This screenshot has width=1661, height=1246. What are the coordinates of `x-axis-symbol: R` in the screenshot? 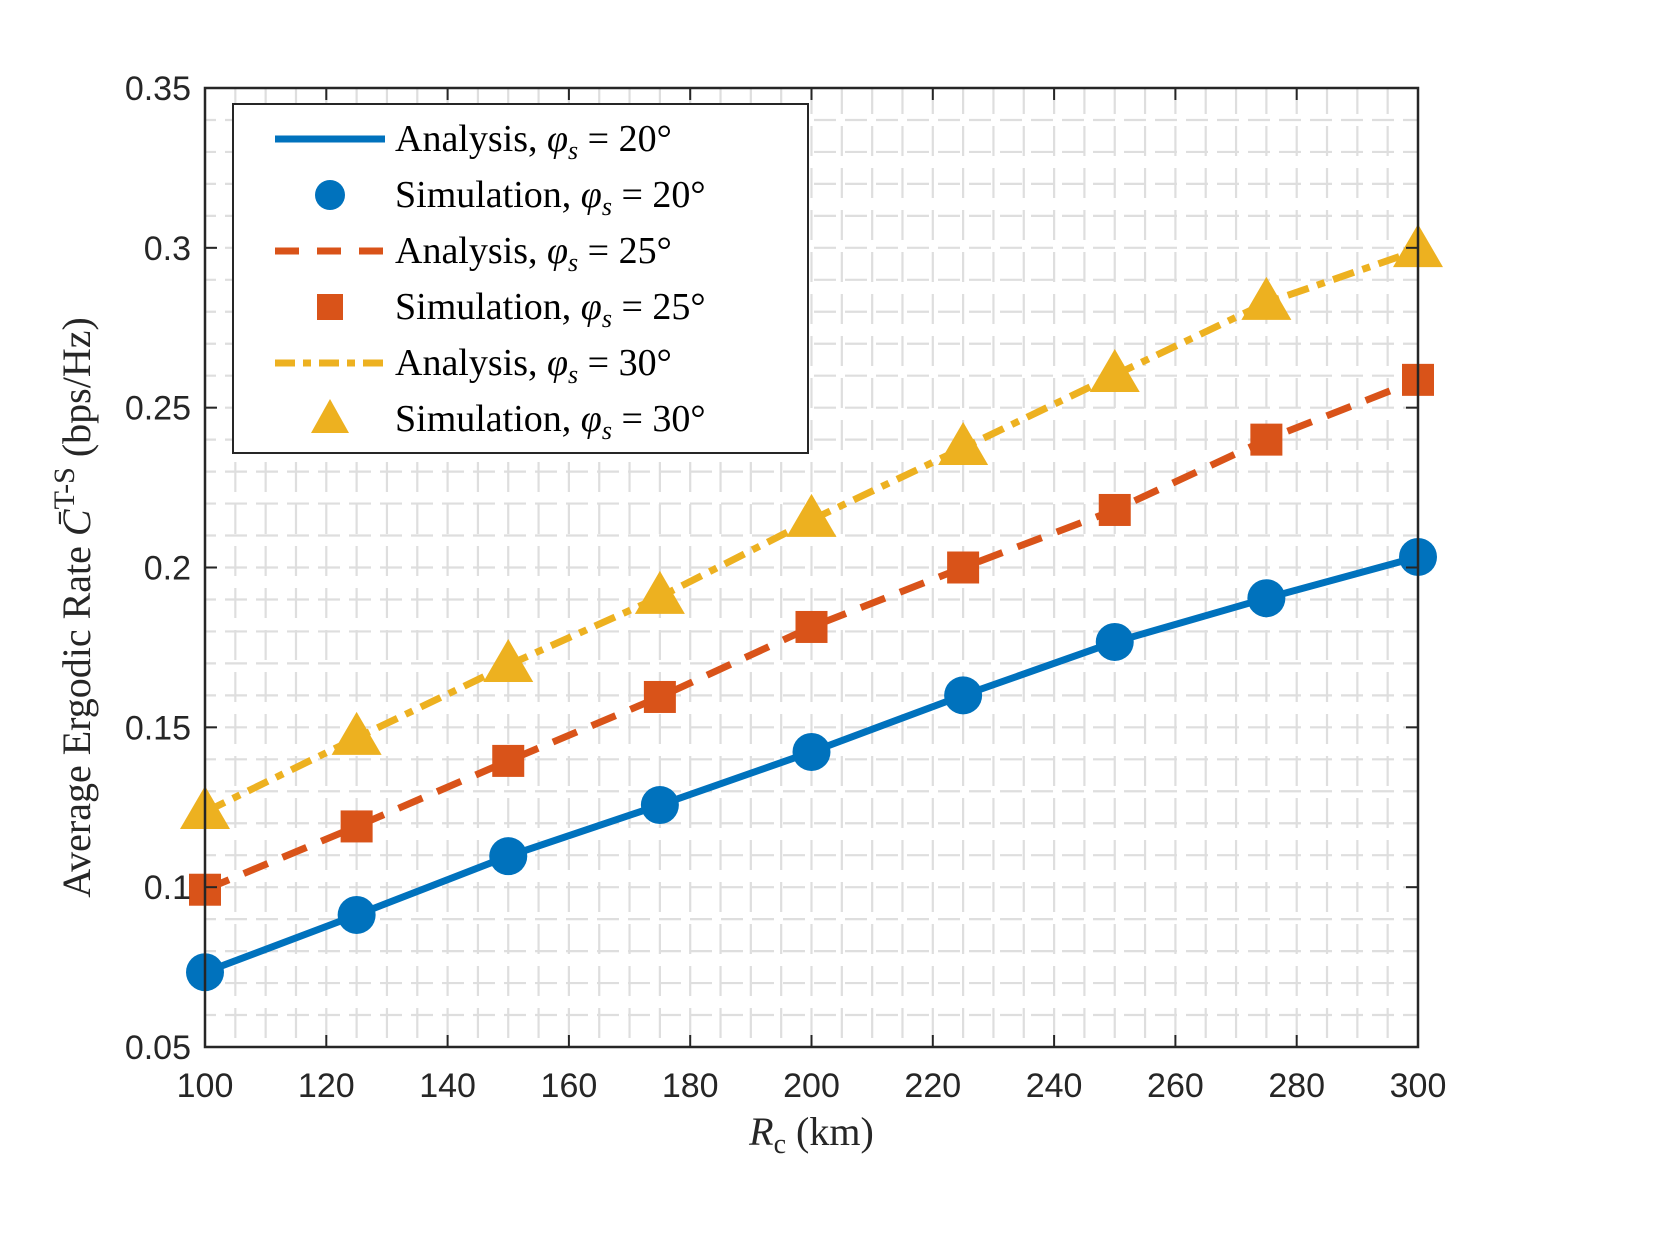 It's located at (760, 1131).